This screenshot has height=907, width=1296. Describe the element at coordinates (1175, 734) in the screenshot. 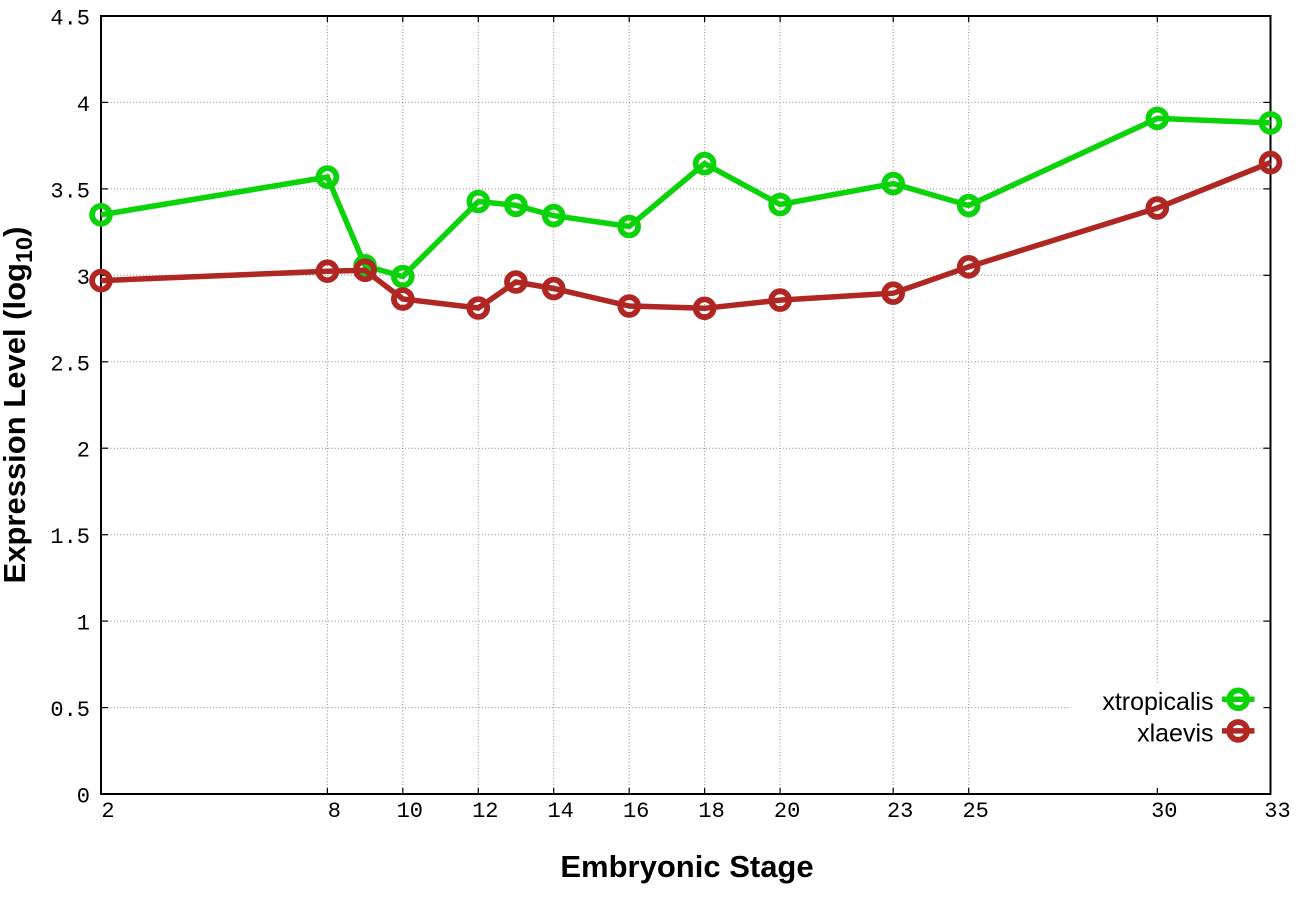

I see `svg-text: xlaevis` at that location.